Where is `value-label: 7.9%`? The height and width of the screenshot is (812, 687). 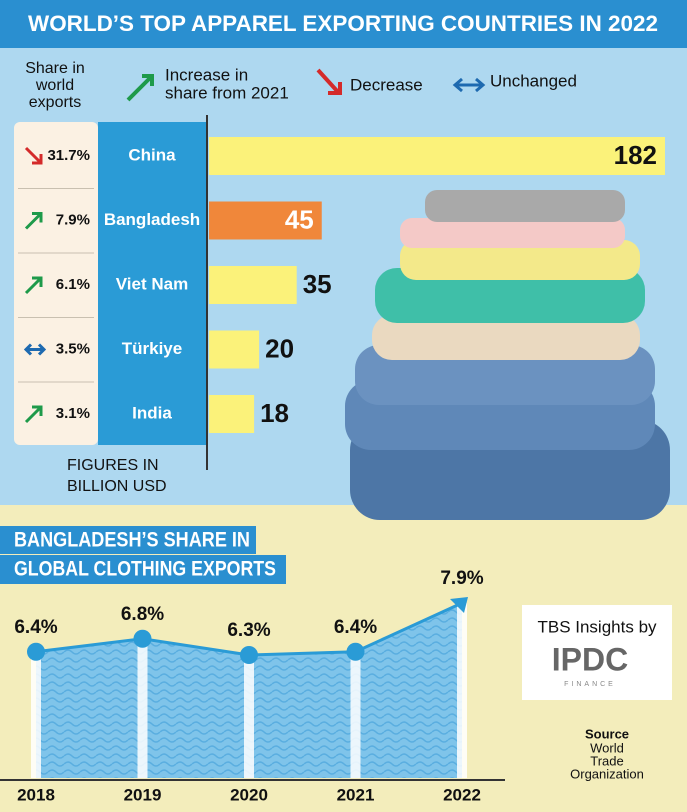
value-label: 7.9% is located at coordinates (461, 578).